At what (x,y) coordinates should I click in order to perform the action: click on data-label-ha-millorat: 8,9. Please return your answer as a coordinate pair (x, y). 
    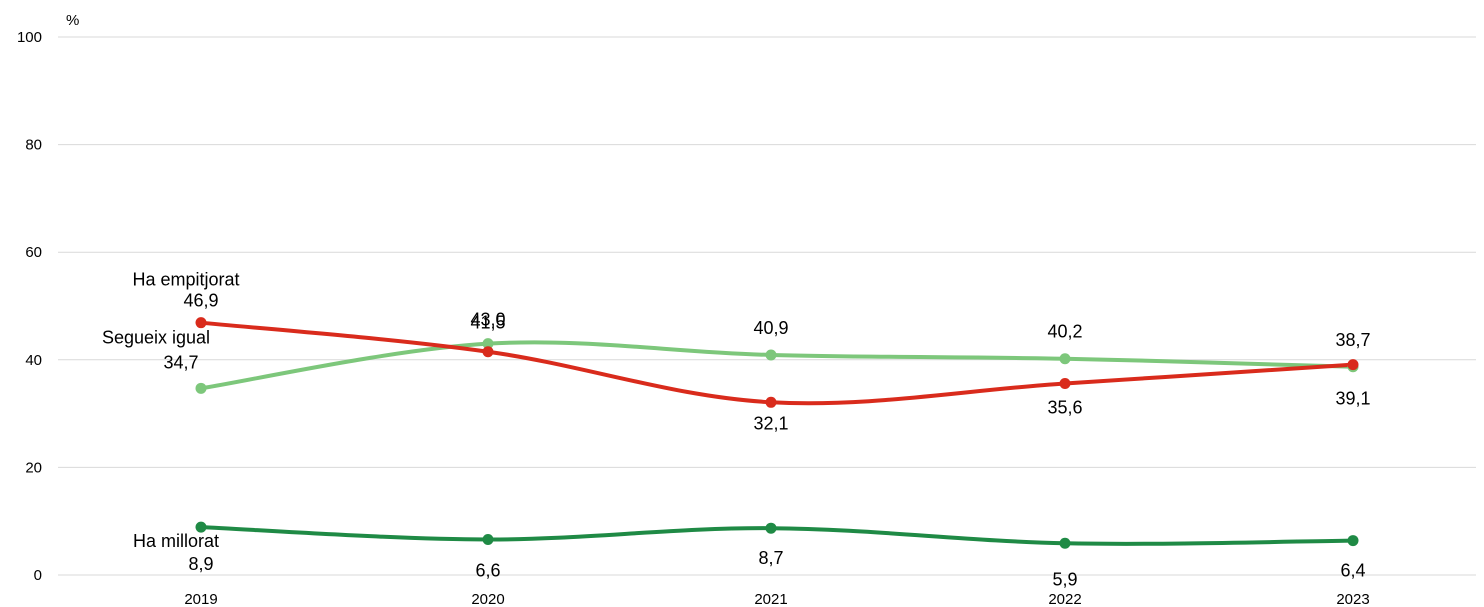
    Looking at the image, I should click on (200, 564).